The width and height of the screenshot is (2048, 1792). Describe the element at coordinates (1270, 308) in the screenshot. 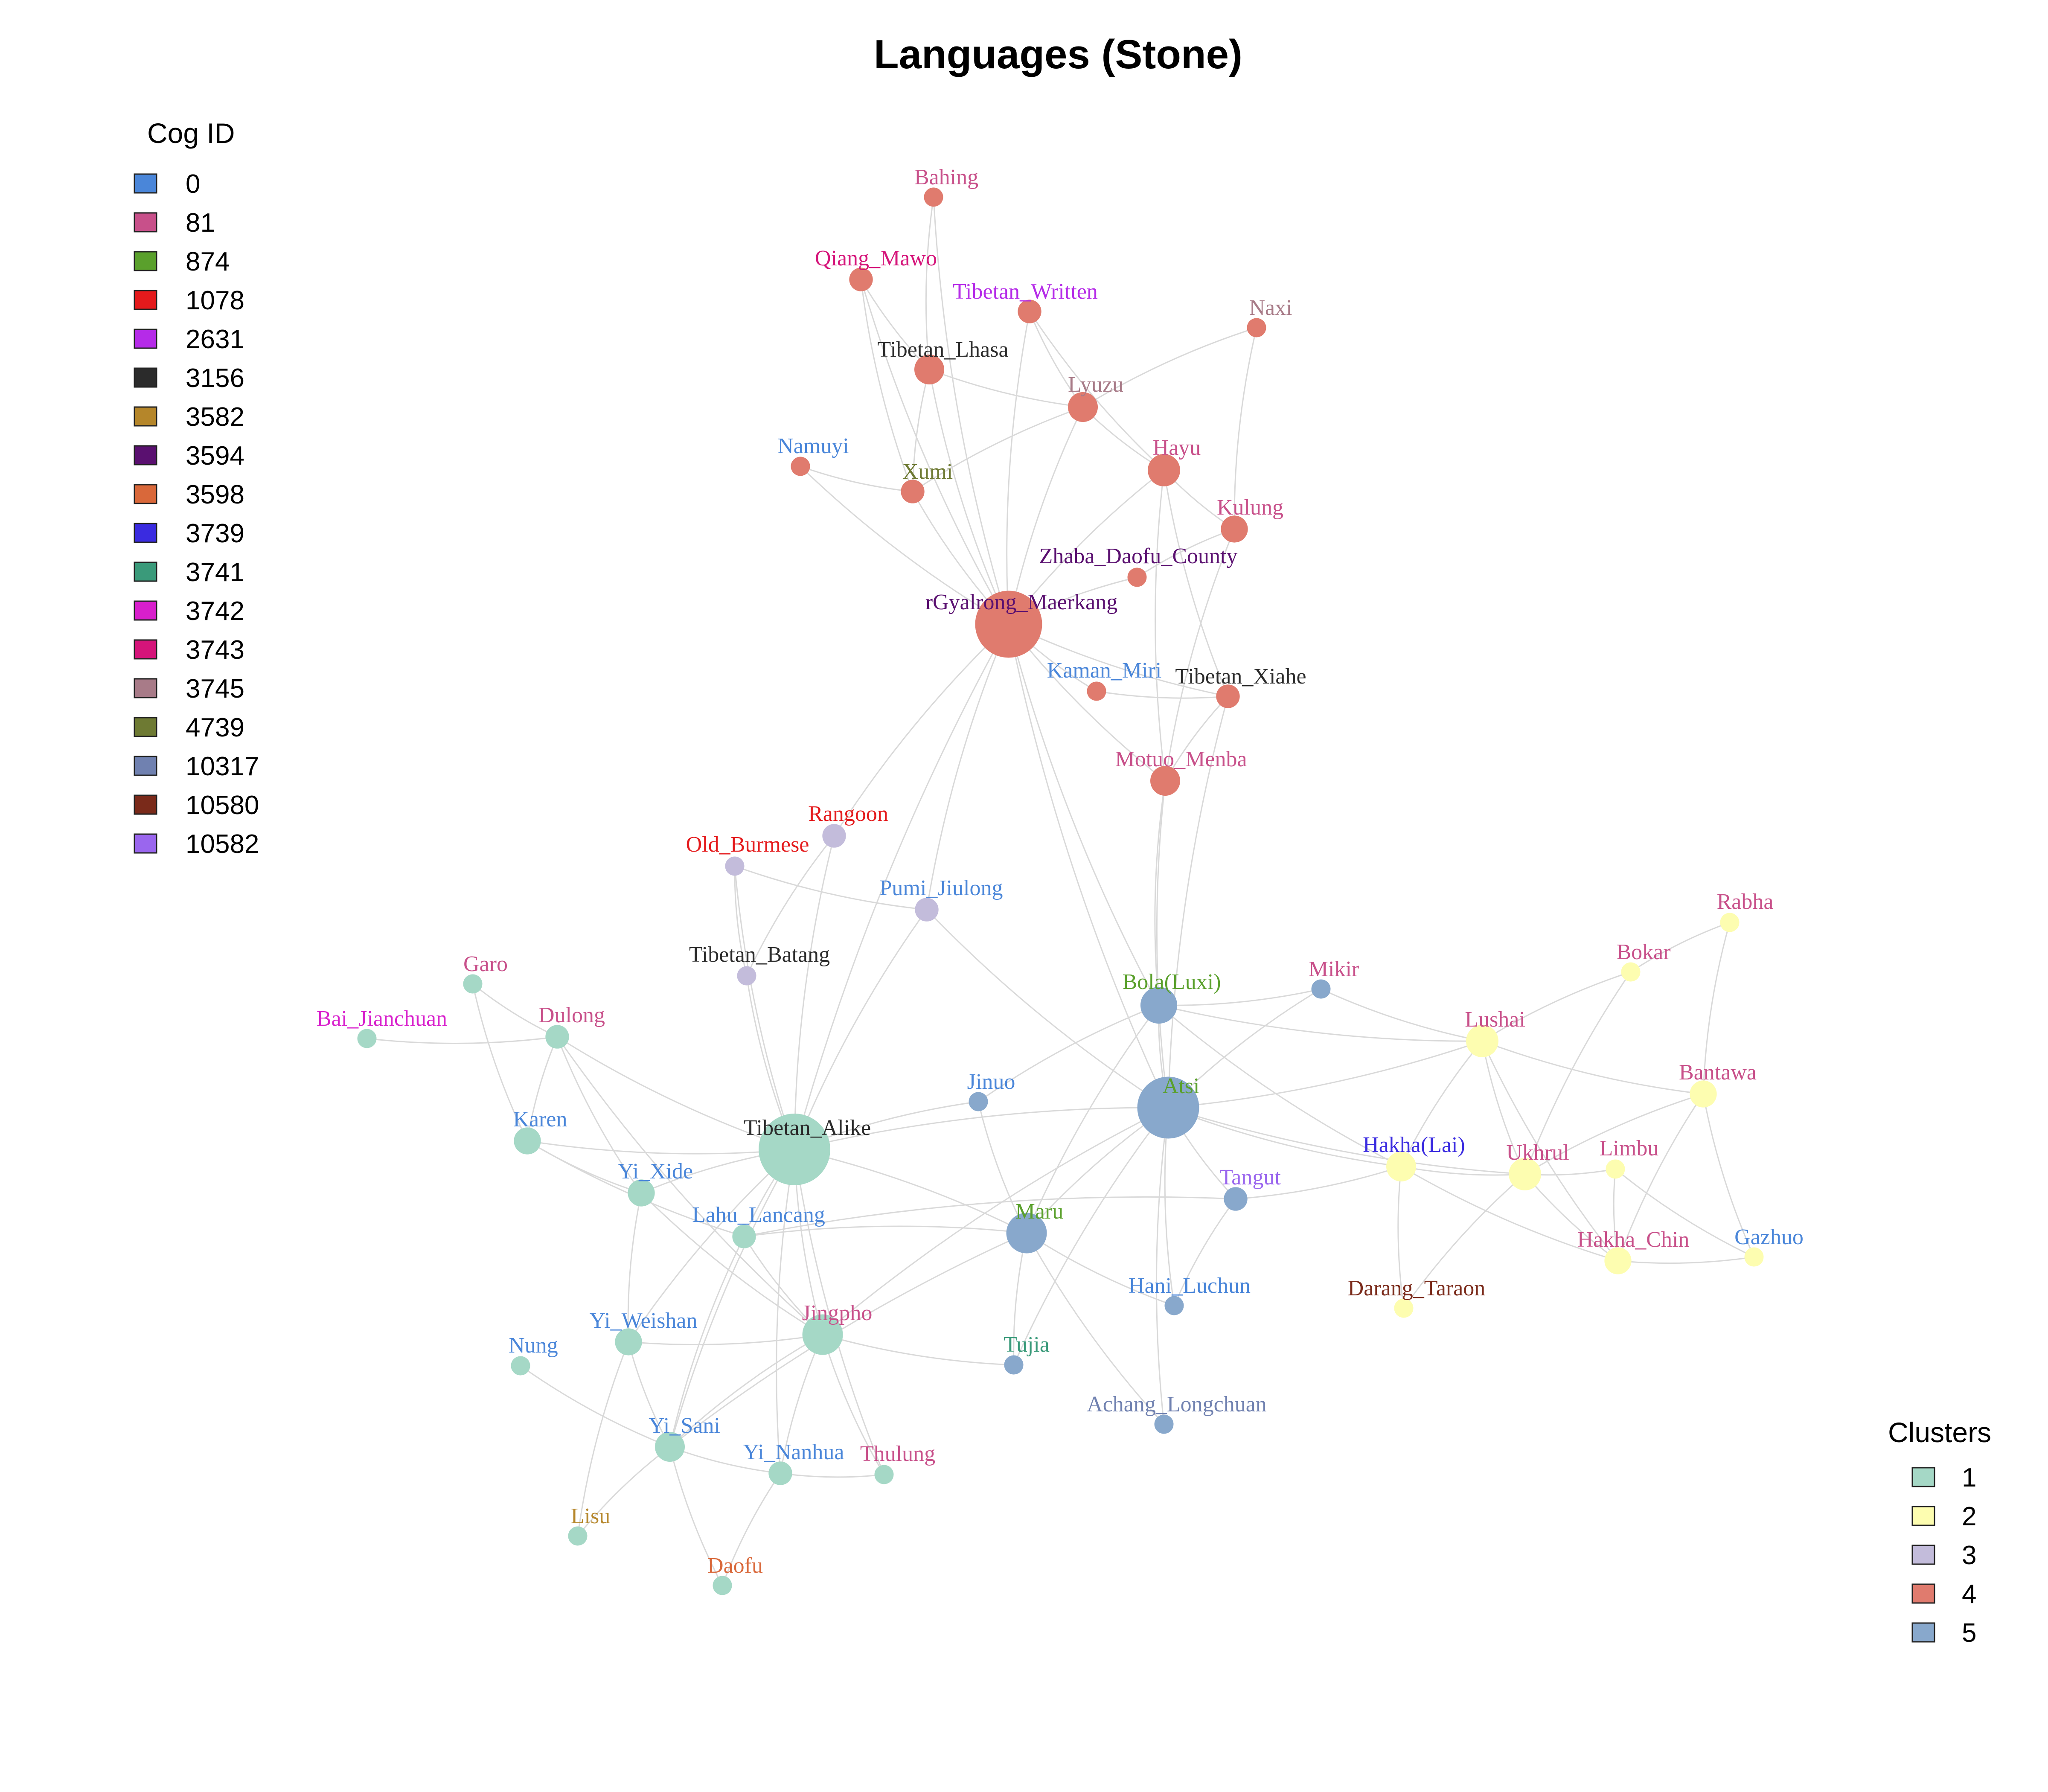

I see `node-label: Naxi` at that location.